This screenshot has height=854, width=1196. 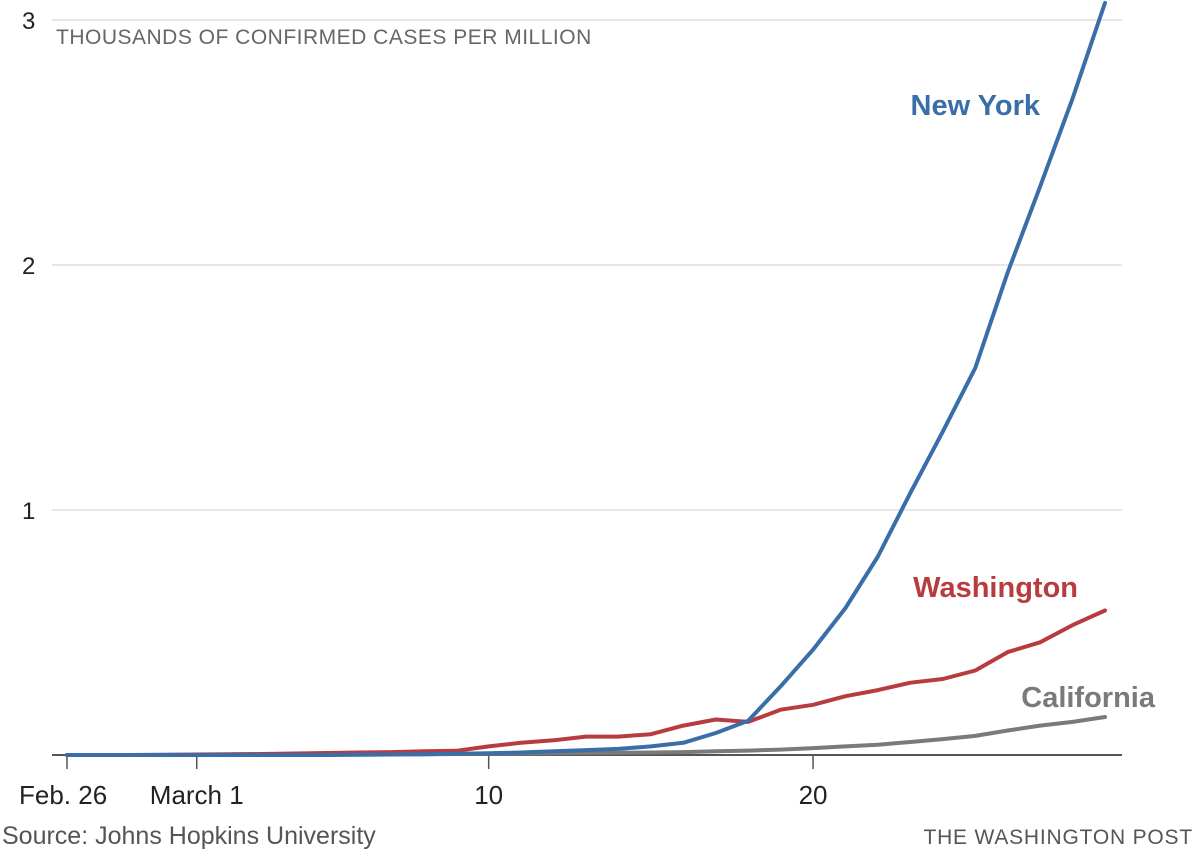 I want to click on x-axis-ticks: Feb. 26 March 1 10 20, so click(x=423, y=782).